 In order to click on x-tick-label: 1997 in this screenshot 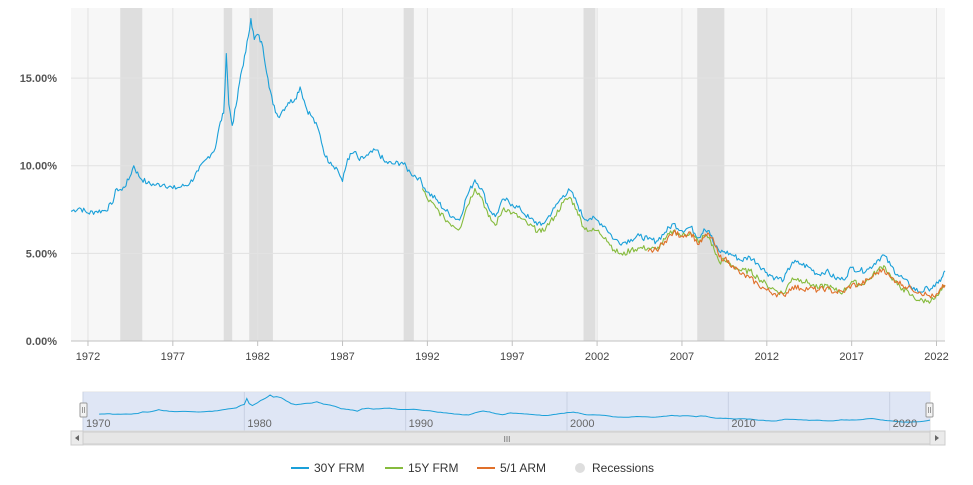, I will do `click(512, 357)`.